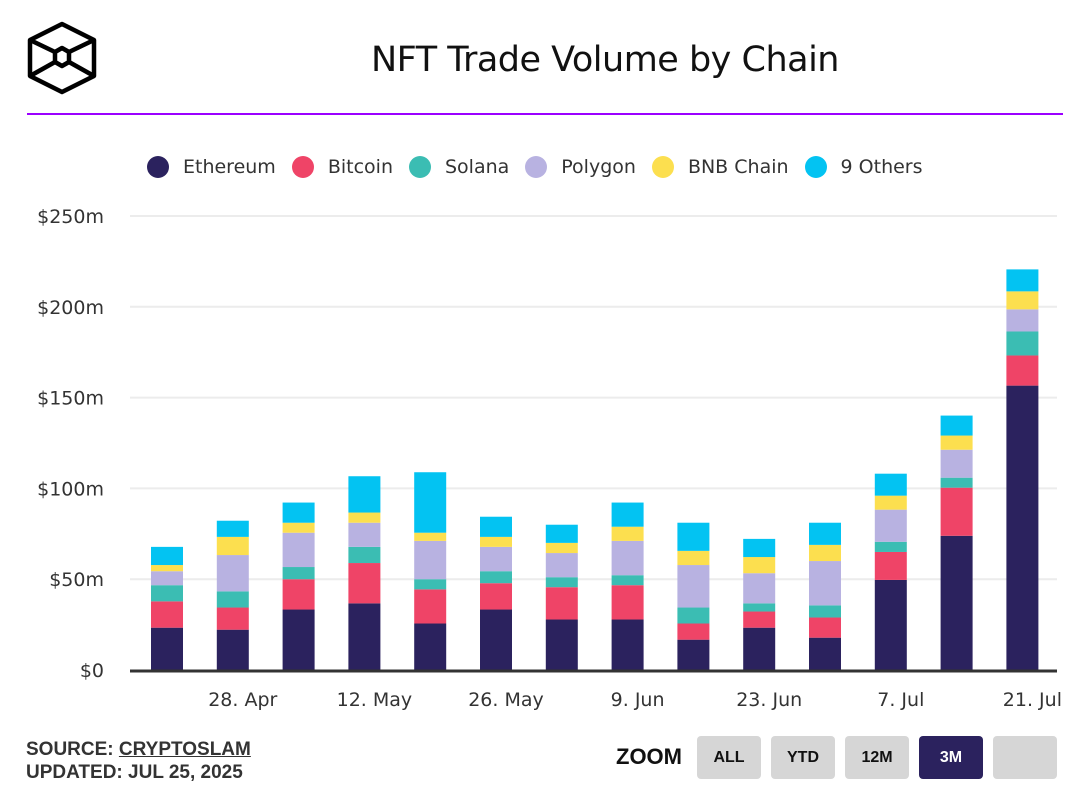  What do you see at coordinates (803, 757) in the screenshot?
I see `zoom-ytd-button: YTD` at bounding box center [803, 757].